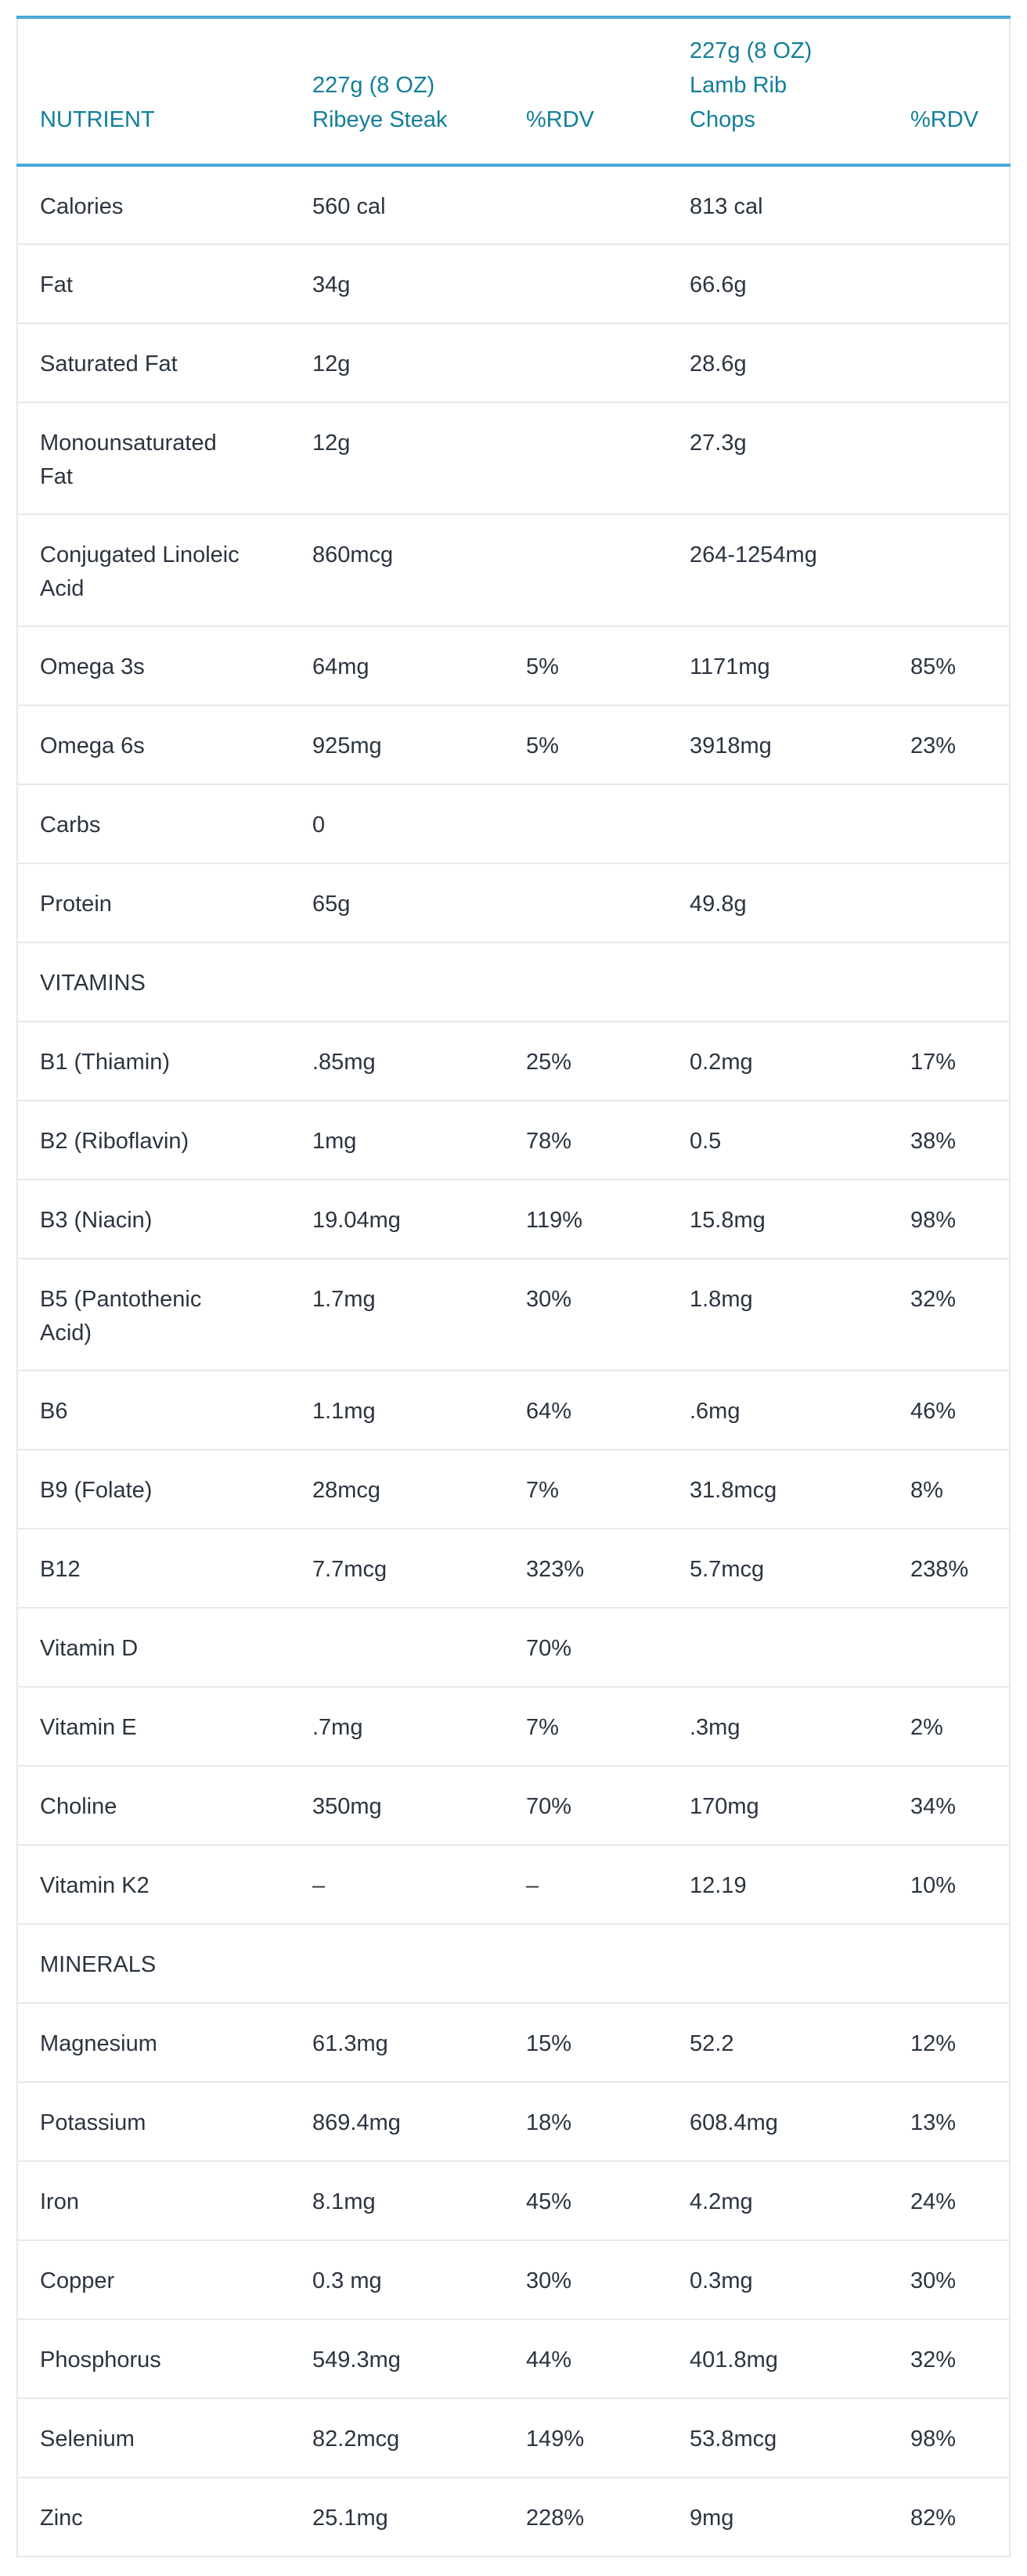 The width and height of the screenshot is (1027, 2576). I want to click on nutrient-name-line: MINERALS, so click(98, 1964).